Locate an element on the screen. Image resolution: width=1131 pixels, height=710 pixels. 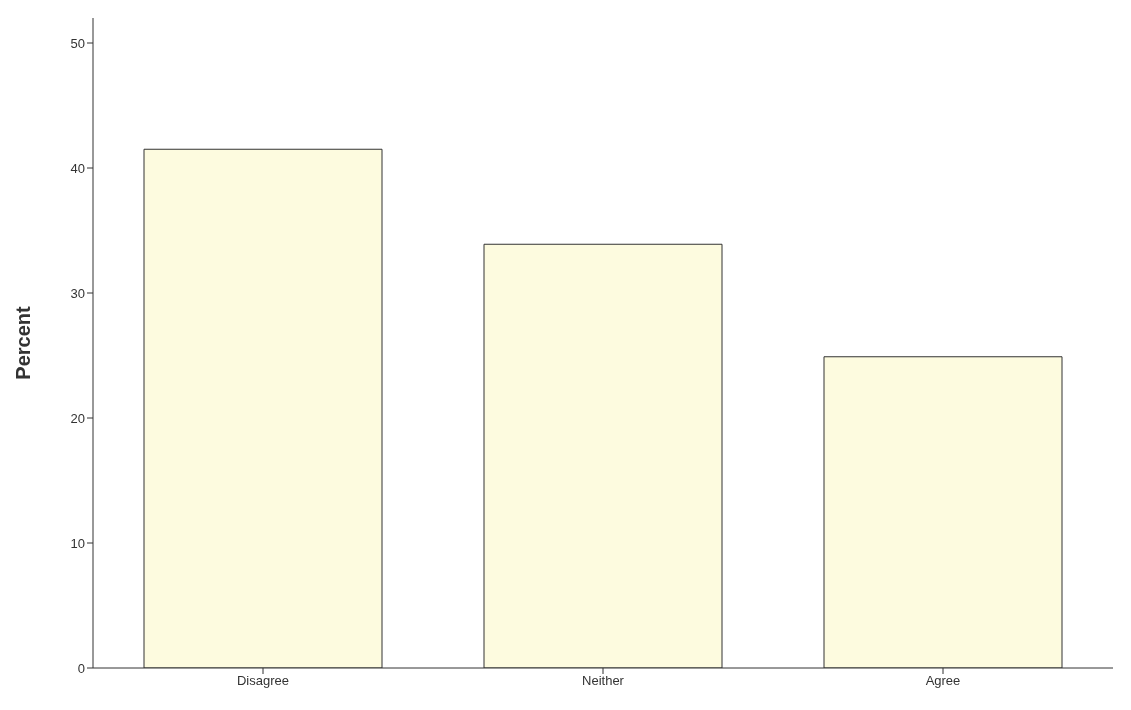
y-tick-label: 30 is located at coordinates (77, 293).